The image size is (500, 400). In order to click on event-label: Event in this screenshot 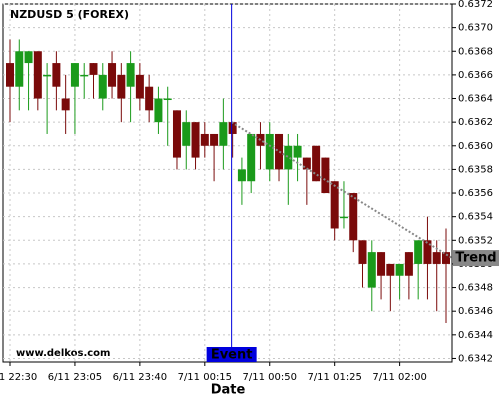, I will do `click(232, 355)`.